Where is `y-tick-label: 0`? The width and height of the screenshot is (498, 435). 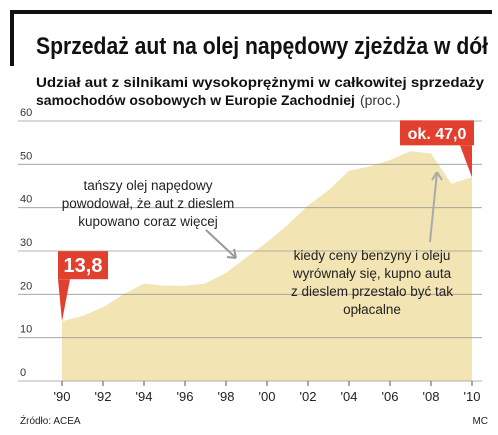 y-tick-label: 0 is located at coordinates (23, 373).